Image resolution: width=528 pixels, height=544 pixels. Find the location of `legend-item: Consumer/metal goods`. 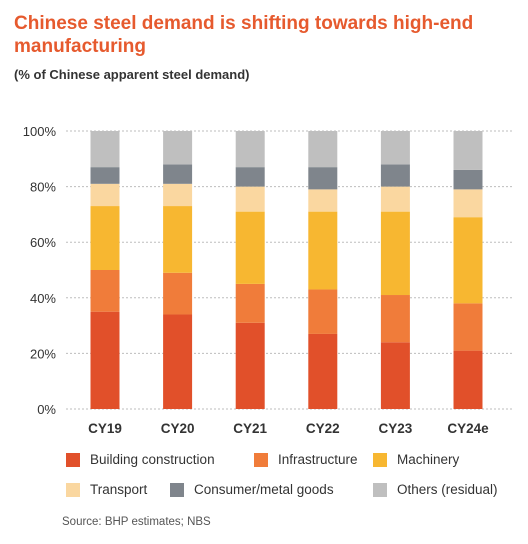

legend-item: Consumer/metal goods is located at coordinates (252, 489).